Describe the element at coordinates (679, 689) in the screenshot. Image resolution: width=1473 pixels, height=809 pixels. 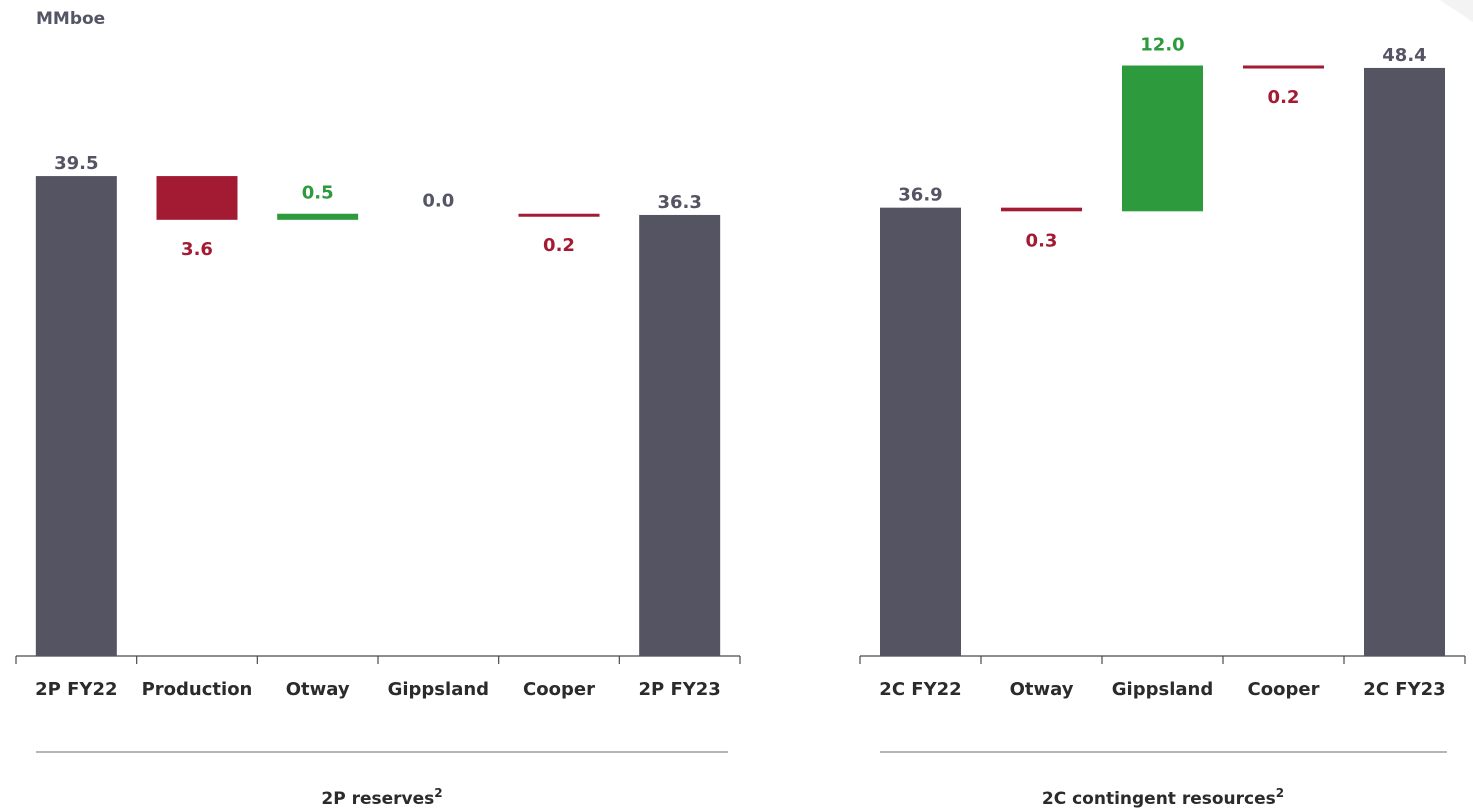
I see `category-label: 2P FY23` at that location.